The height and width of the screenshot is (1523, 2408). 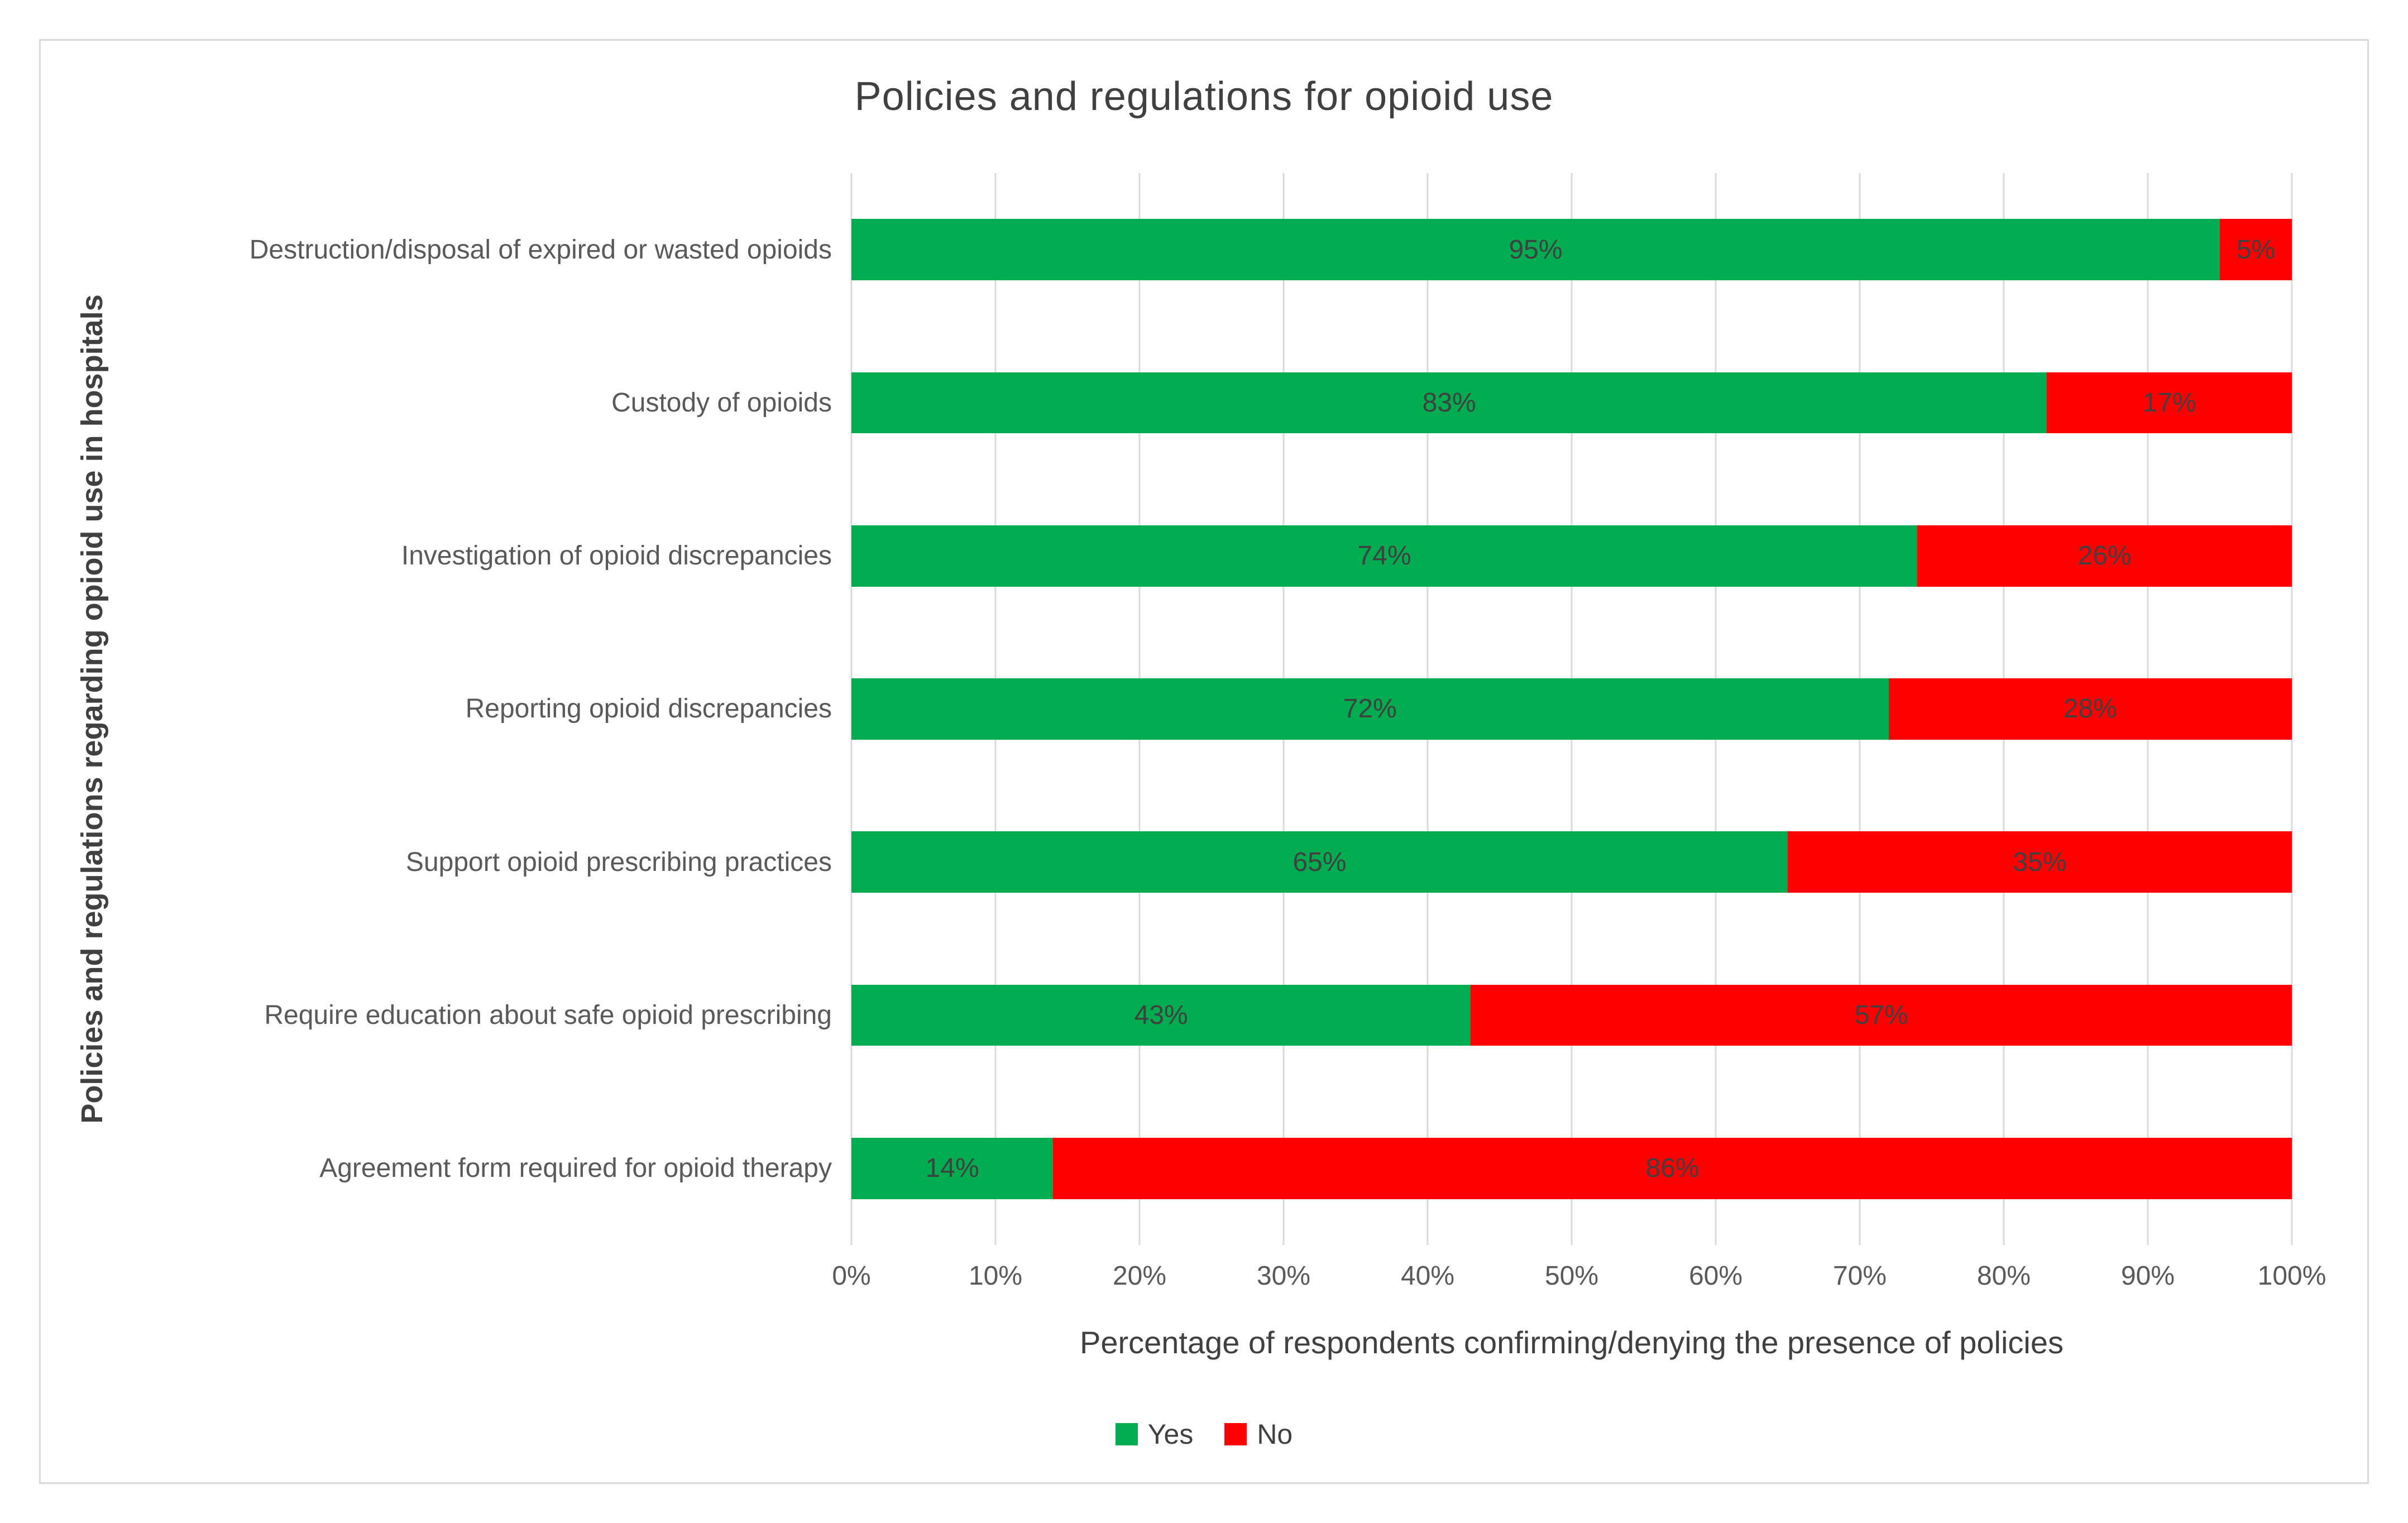 I want to click on bar-segment-no: 26%, so click(x=2104, y=556).